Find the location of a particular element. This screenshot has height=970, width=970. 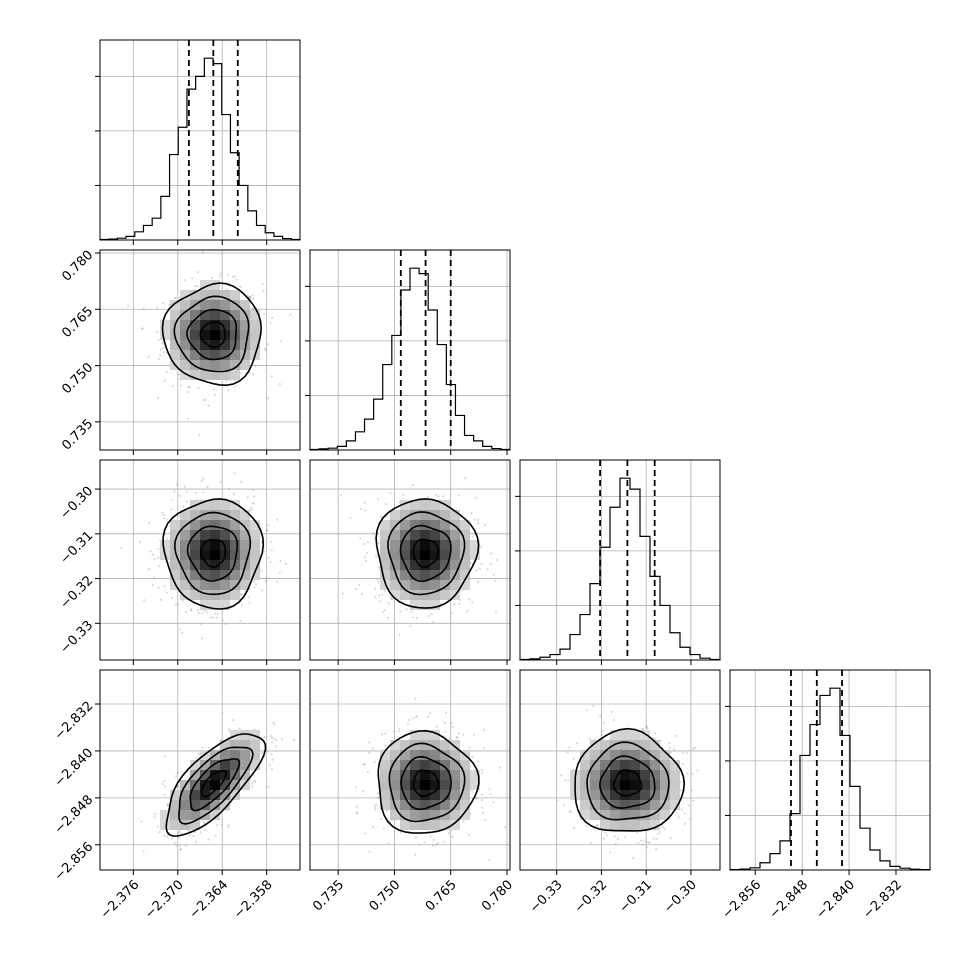

y-tick-label: 0.765 is located at coordinates (77, 322).